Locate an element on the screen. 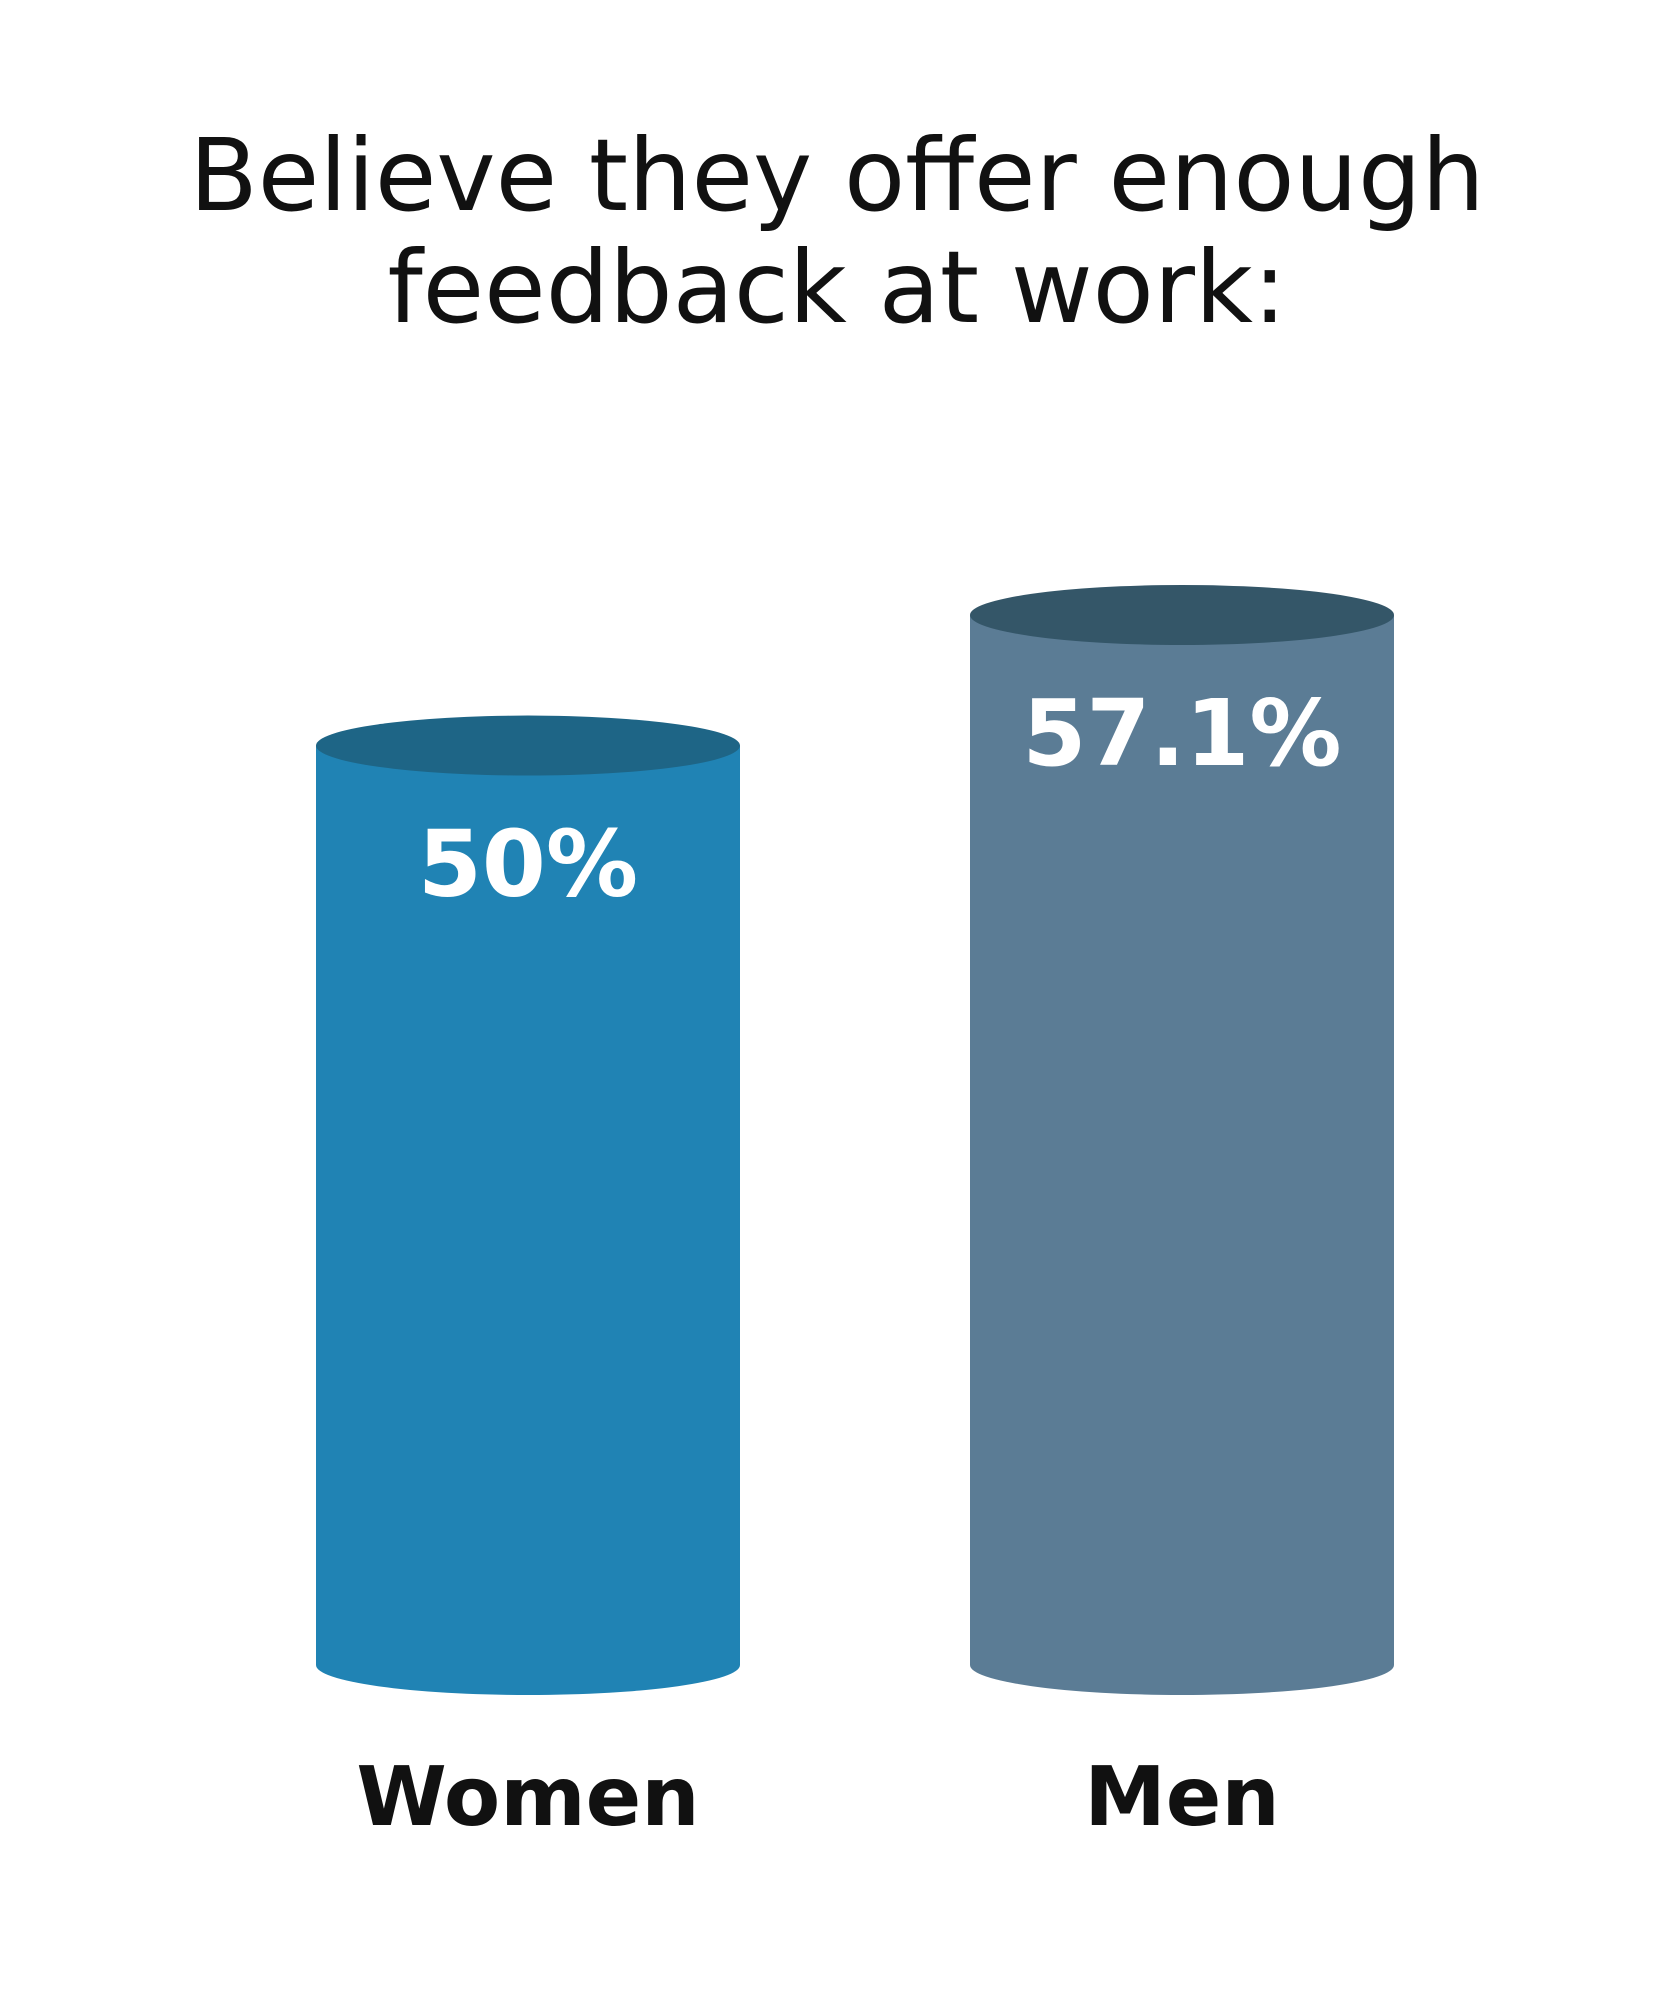 Image resolution: width=1674 pixels, height=2000 pixels. category-label-women: Women is located at coordinates (527, 1797).